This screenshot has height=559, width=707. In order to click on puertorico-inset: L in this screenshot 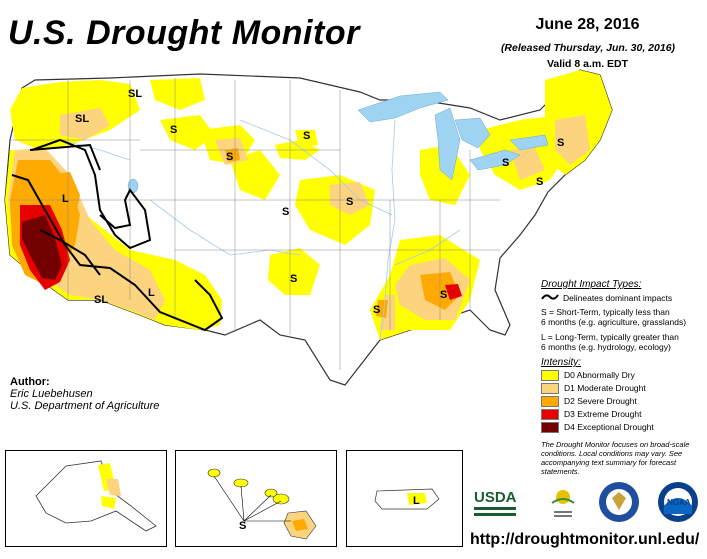, I will do `click(404, 498)`.